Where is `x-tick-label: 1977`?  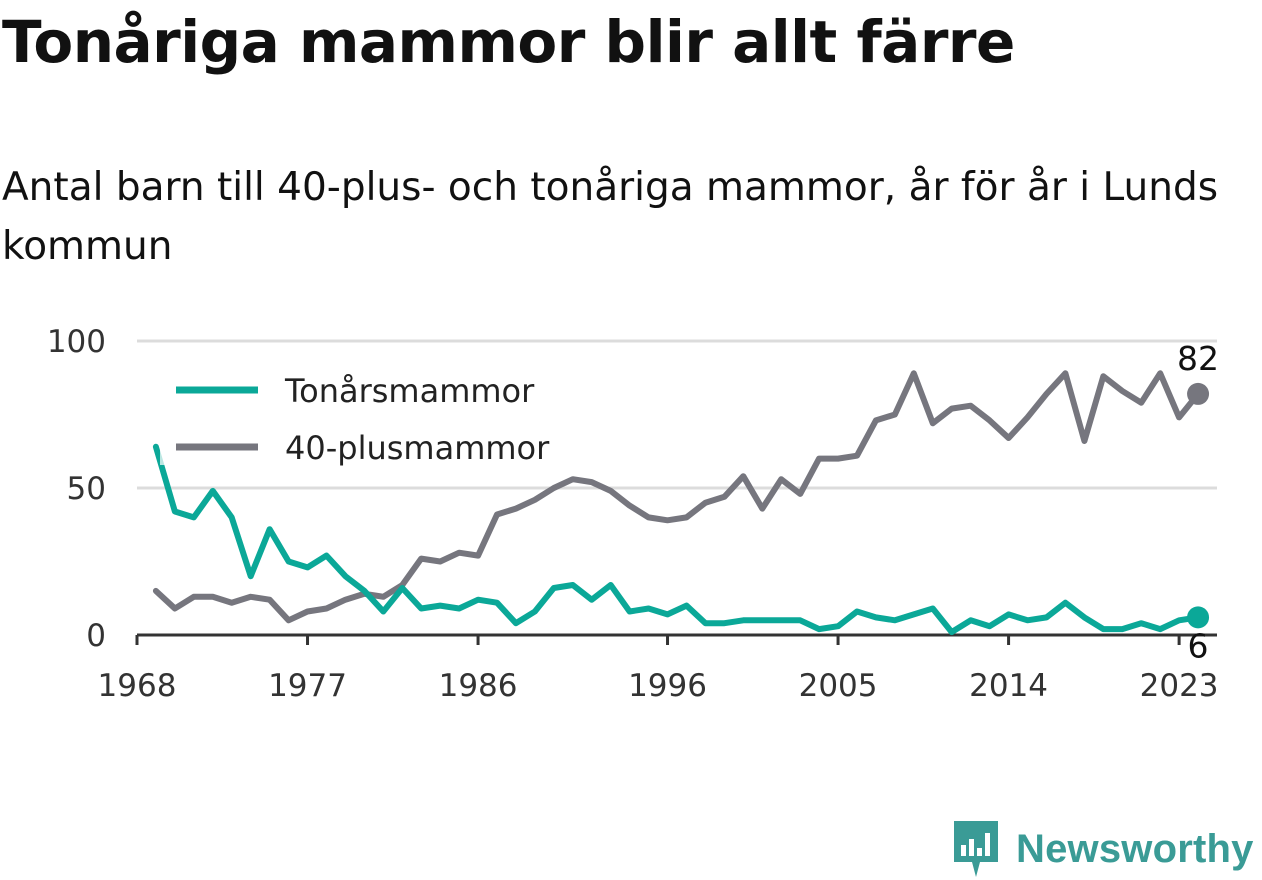 x-tick-label: 1977 is located at coordinates (307, 686).